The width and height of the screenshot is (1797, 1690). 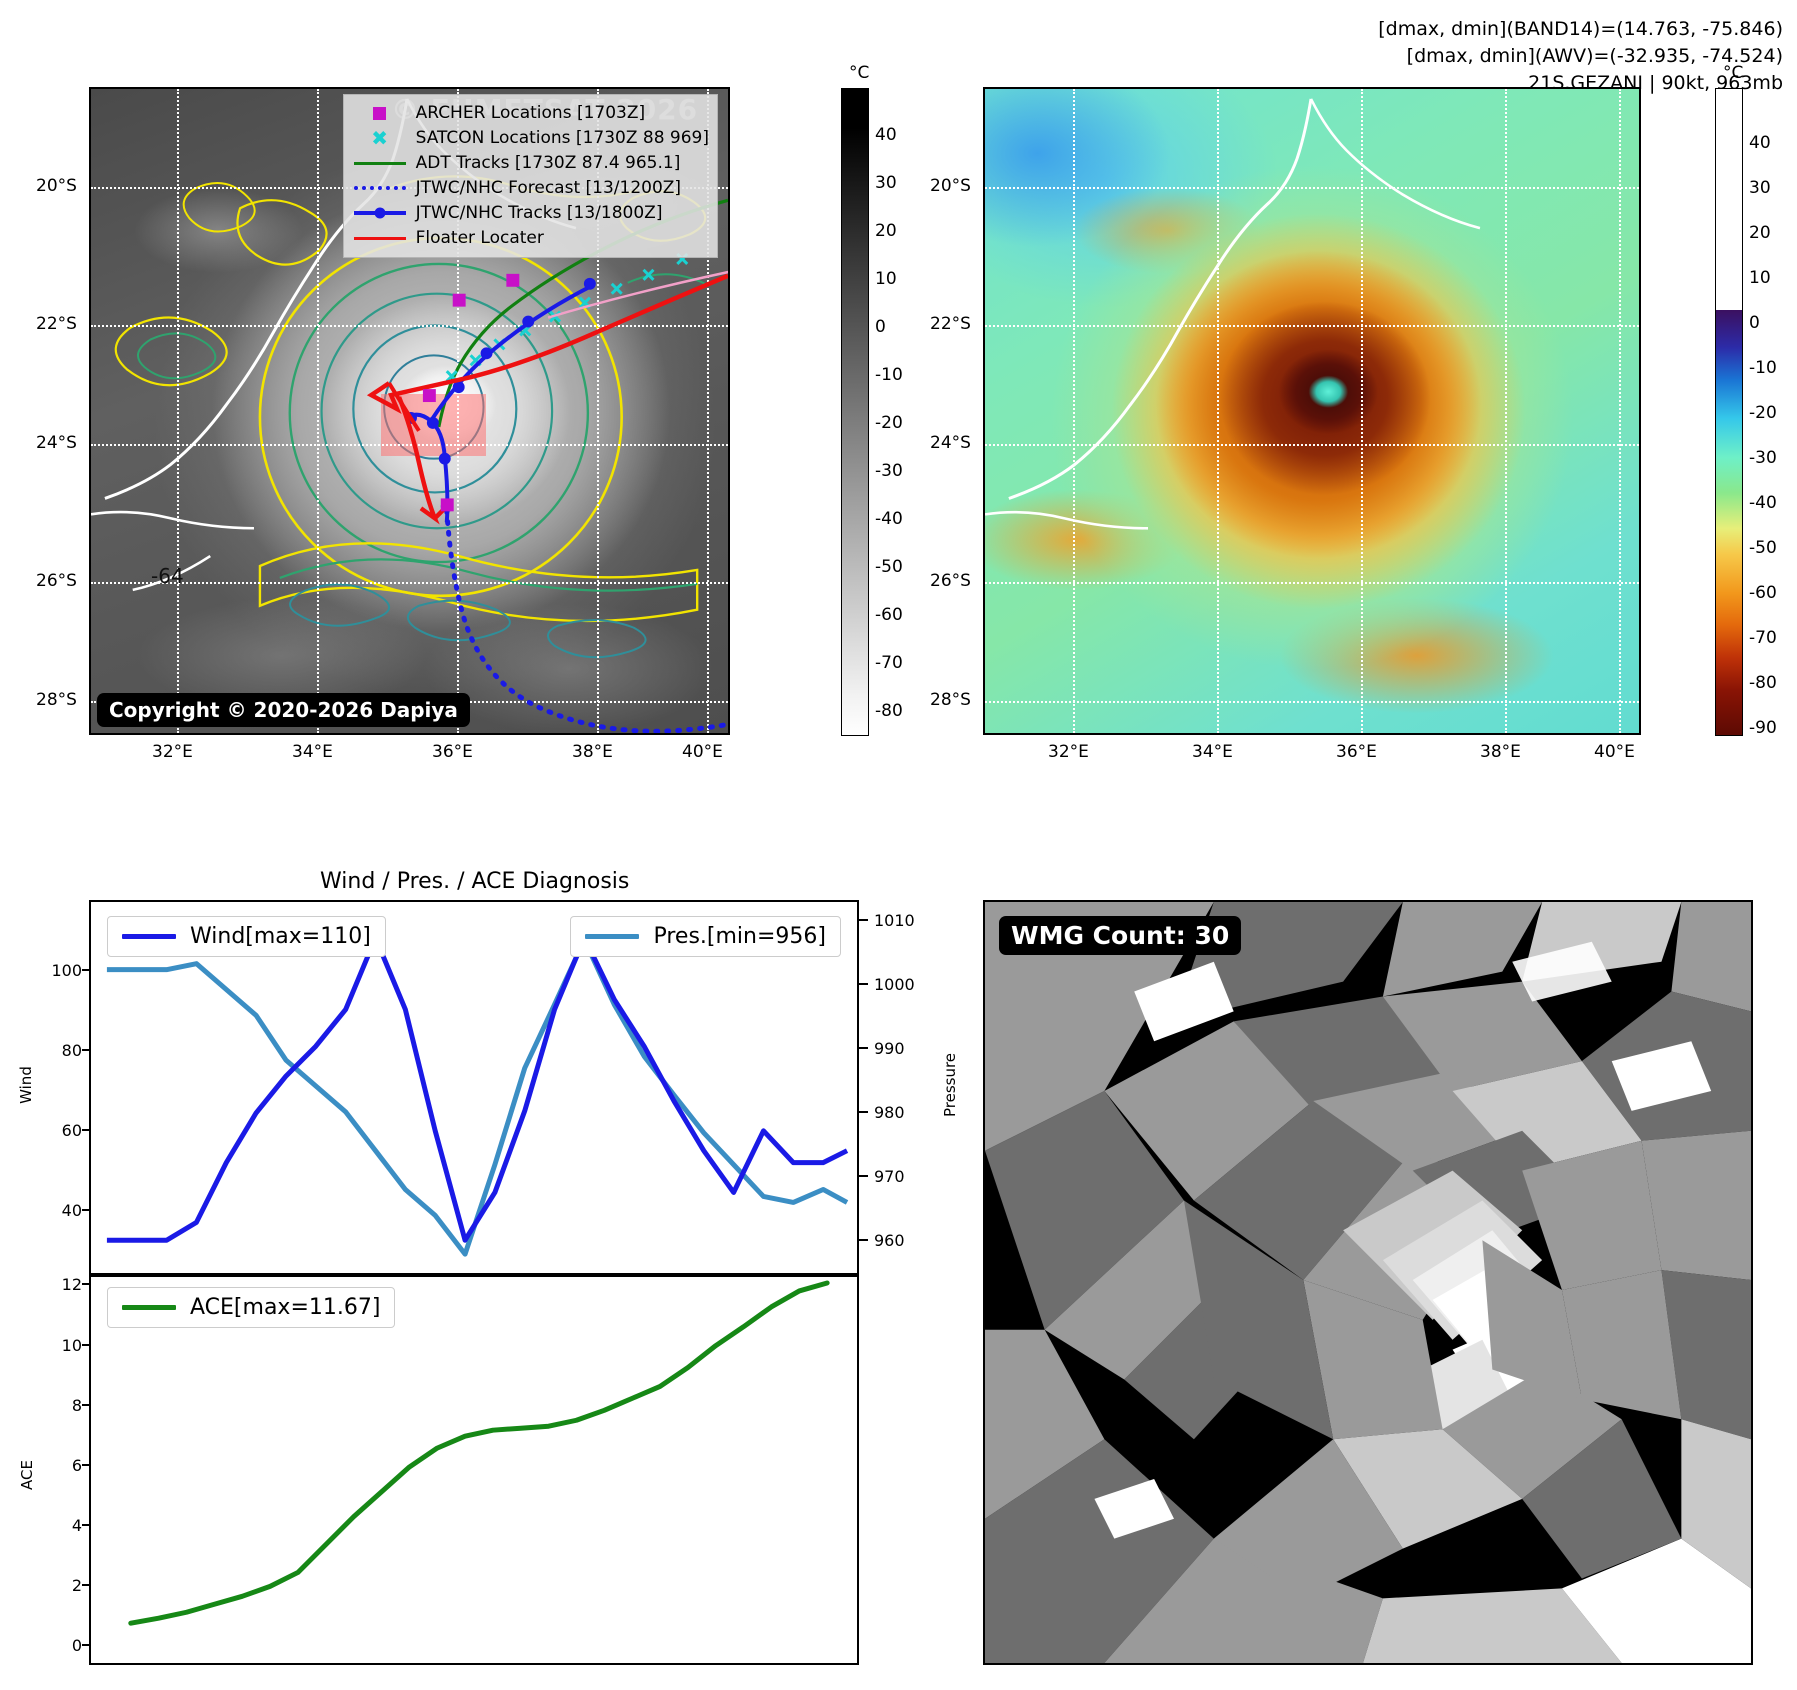 What do you see at coordinates (1594, 55) in the screenshot?
I see `stat-awv: [dmax, dmin](AWV)=(-32.935, -74.524)` at bounding box center [1594, 55].